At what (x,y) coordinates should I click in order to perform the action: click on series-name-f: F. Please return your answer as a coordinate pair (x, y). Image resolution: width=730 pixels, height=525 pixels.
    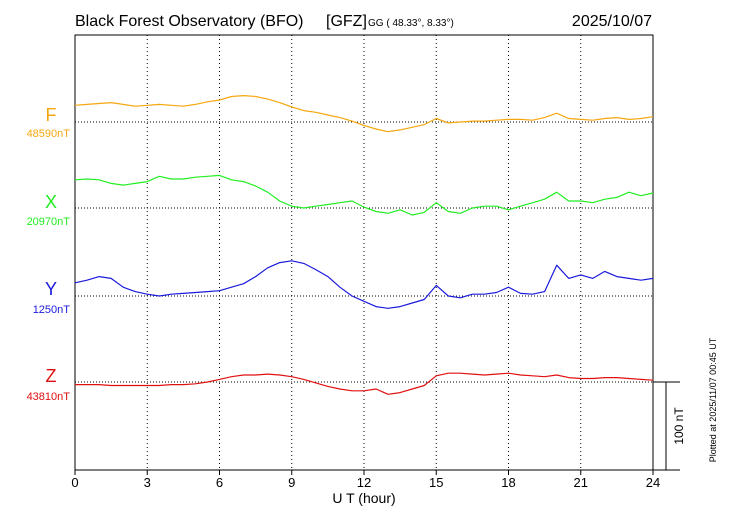
    Looking at the image, I should click on (51, 115).